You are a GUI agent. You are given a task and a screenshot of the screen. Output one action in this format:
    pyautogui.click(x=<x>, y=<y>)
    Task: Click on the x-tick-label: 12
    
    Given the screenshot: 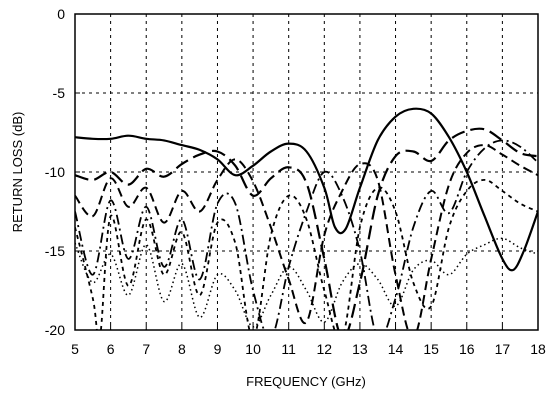 What is the action you would take?
    pyautogui.click(x=325, y=349)
    